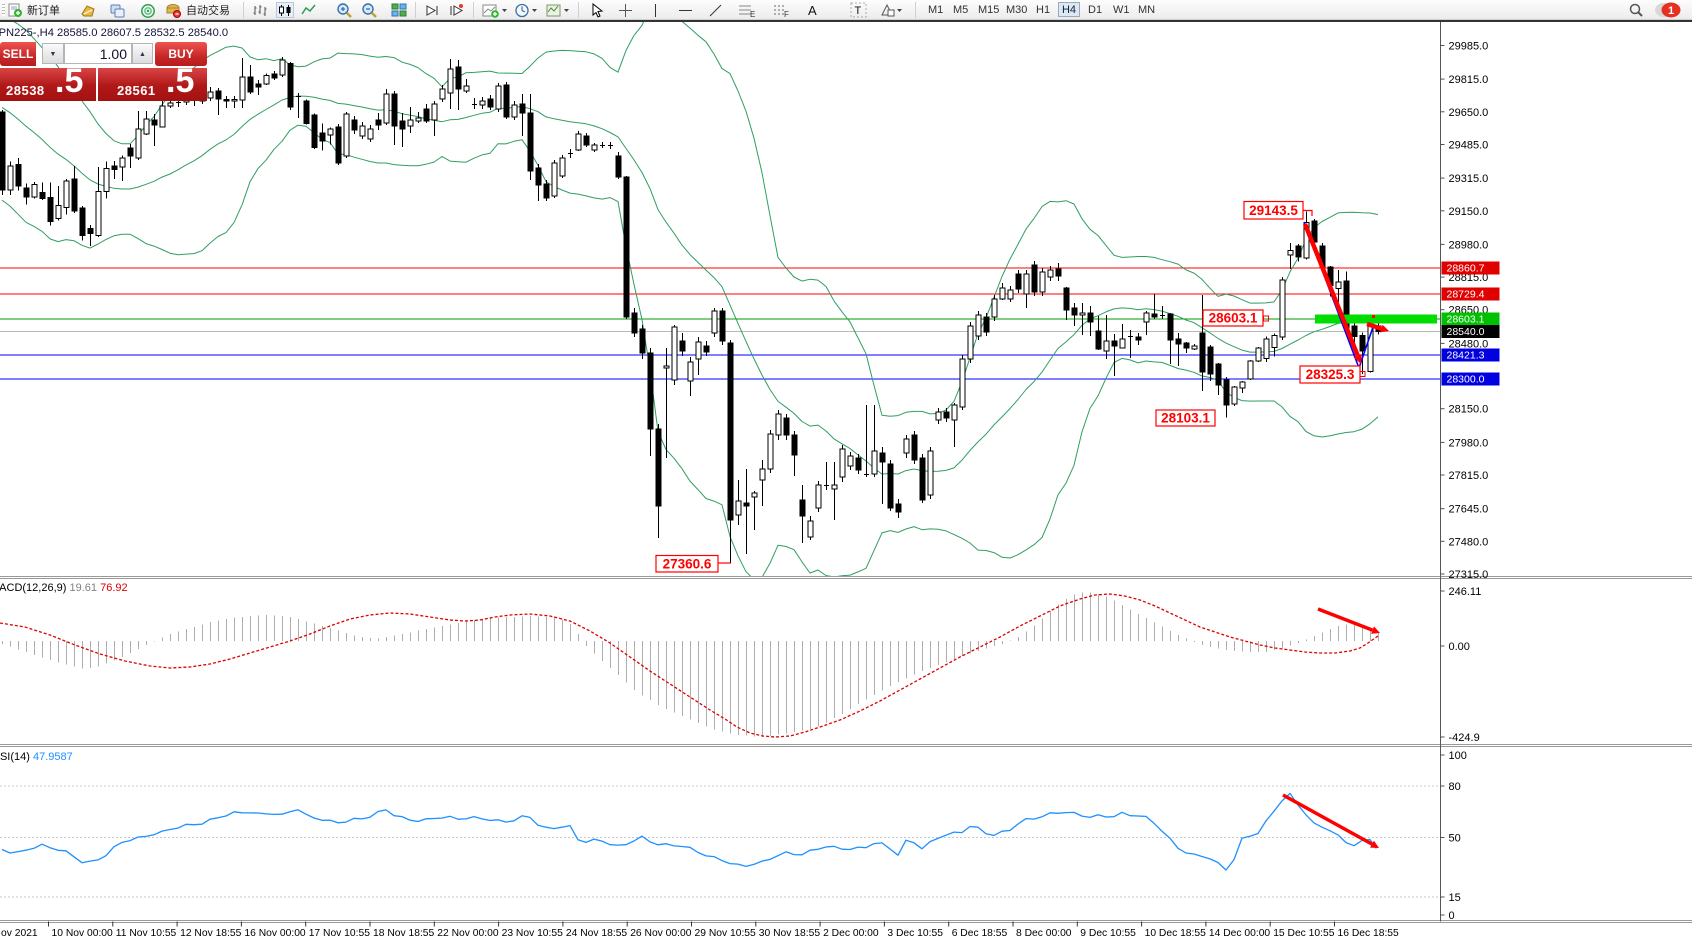  Describe the element at coordinates (1469, 278) in the screenshot. I see `svg-text: 28815.0` at that location.